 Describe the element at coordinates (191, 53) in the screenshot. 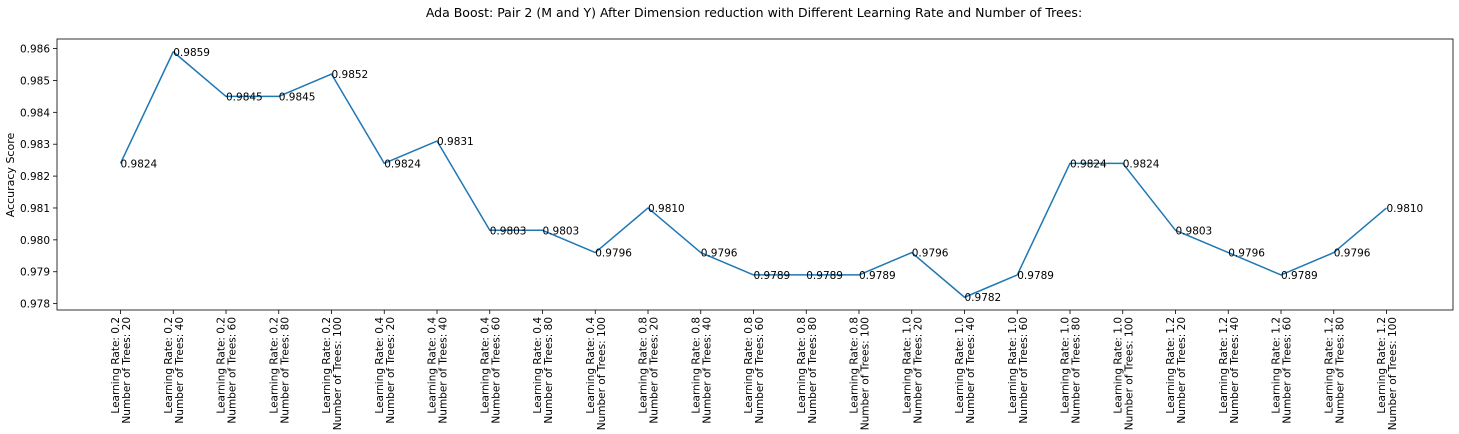

I see `data-label: 0.9859` at that location.